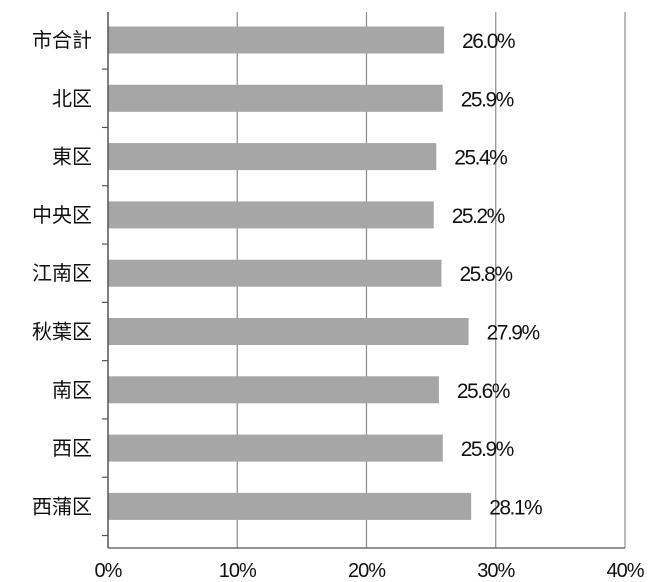 The image size is (654, 582). What do you see at coordinates (72, 390) in the screenshot?
I see `category-label-6: 南区` at bounding box center [72, 390].